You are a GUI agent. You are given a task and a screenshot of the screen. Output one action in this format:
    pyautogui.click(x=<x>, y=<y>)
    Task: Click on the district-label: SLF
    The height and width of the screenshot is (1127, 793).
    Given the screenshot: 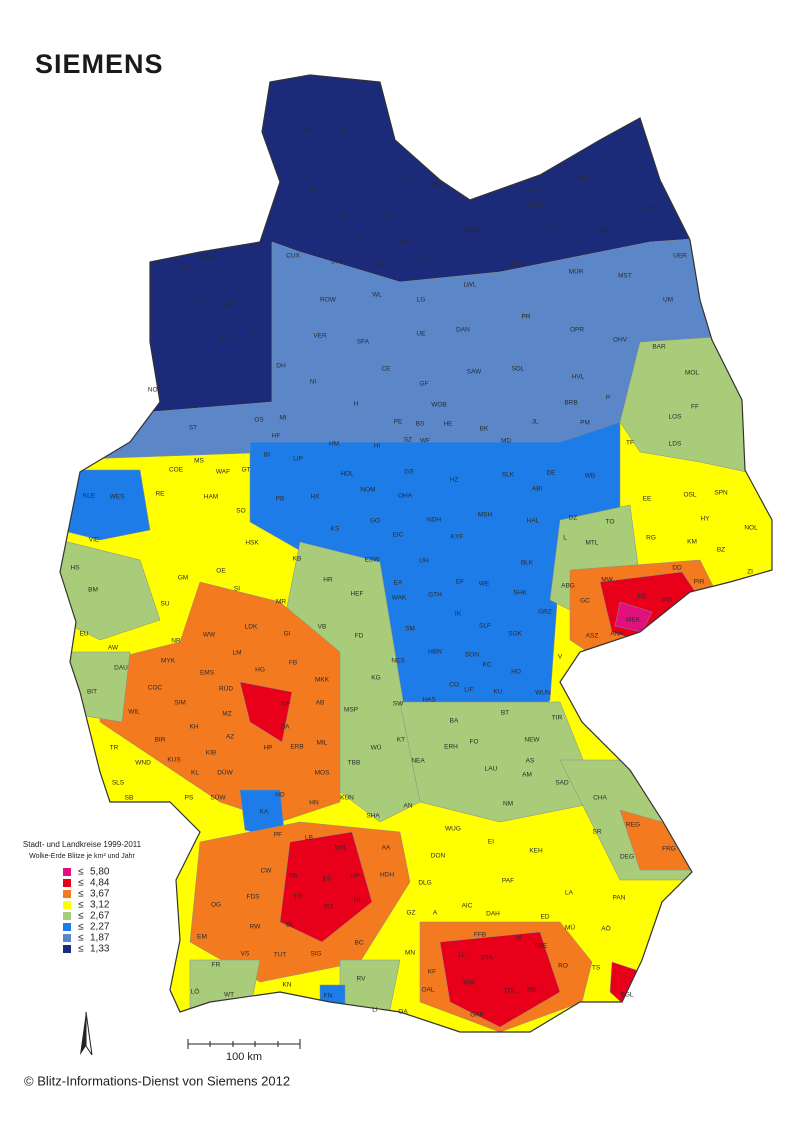 What is the action you would take?
    pyautogui.click(x=485, y=626)
    